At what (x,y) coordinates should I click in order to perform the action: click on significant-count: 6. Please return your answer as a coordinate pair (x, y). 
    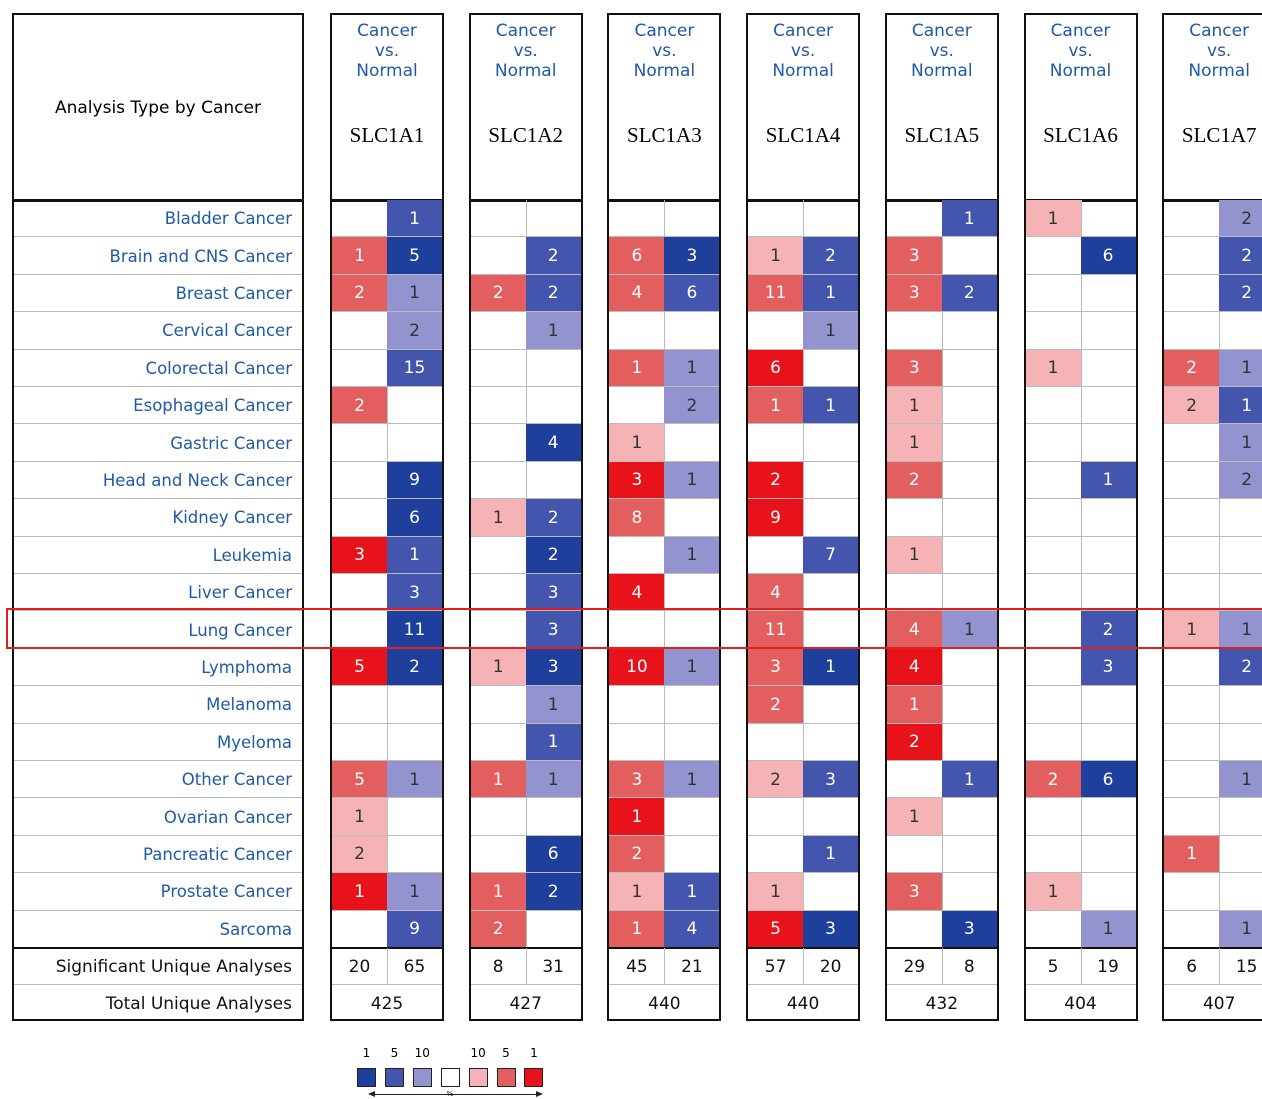
    Looking at the image, I should click on (1192, 966).